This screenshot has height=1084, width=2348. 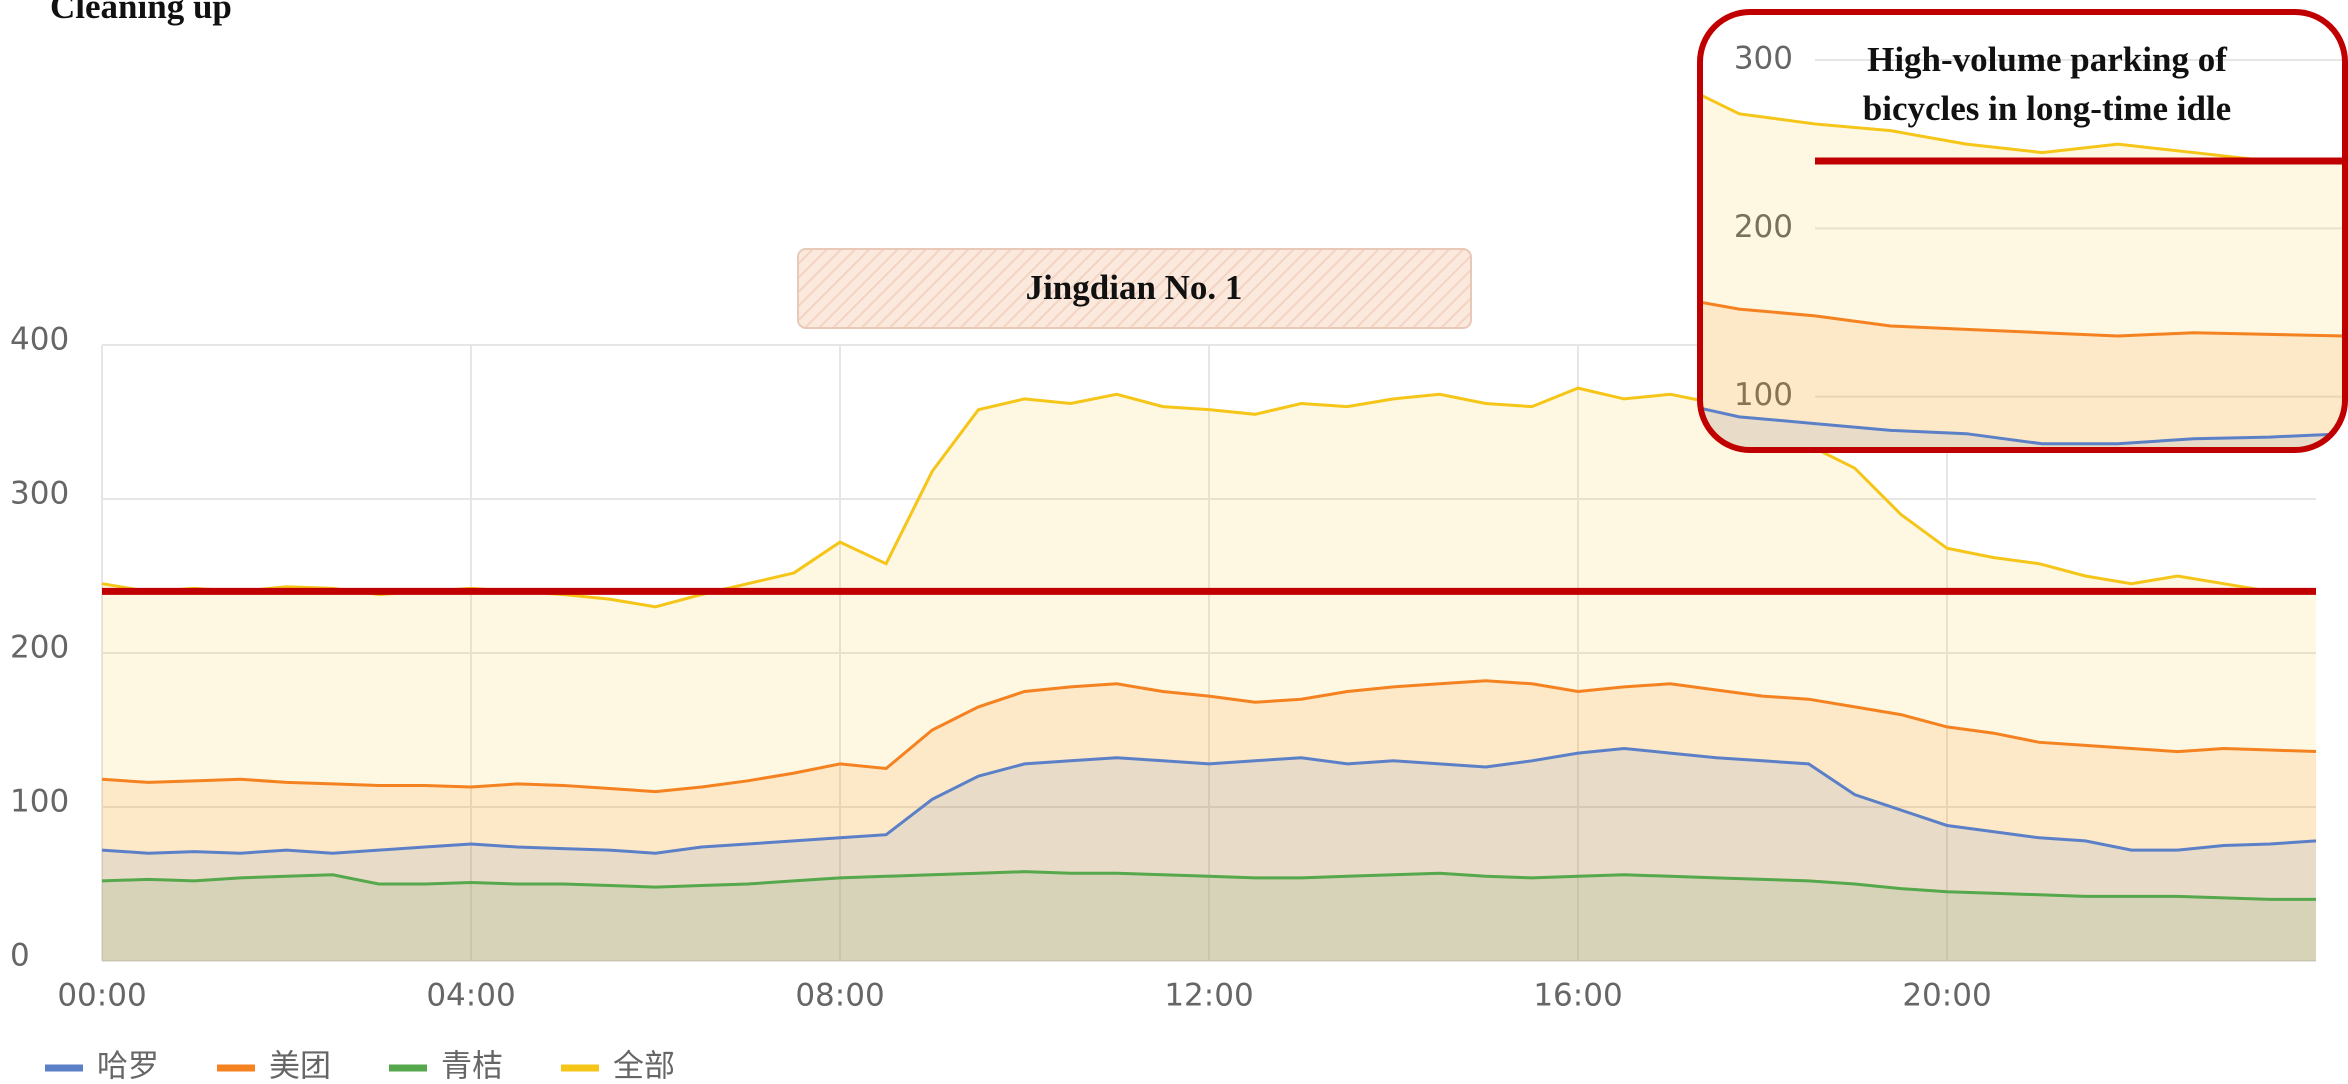 What do you see at coordinates (1209, 916) in the screenshot?
I see `series-area` at bounding box center [1209, 916].